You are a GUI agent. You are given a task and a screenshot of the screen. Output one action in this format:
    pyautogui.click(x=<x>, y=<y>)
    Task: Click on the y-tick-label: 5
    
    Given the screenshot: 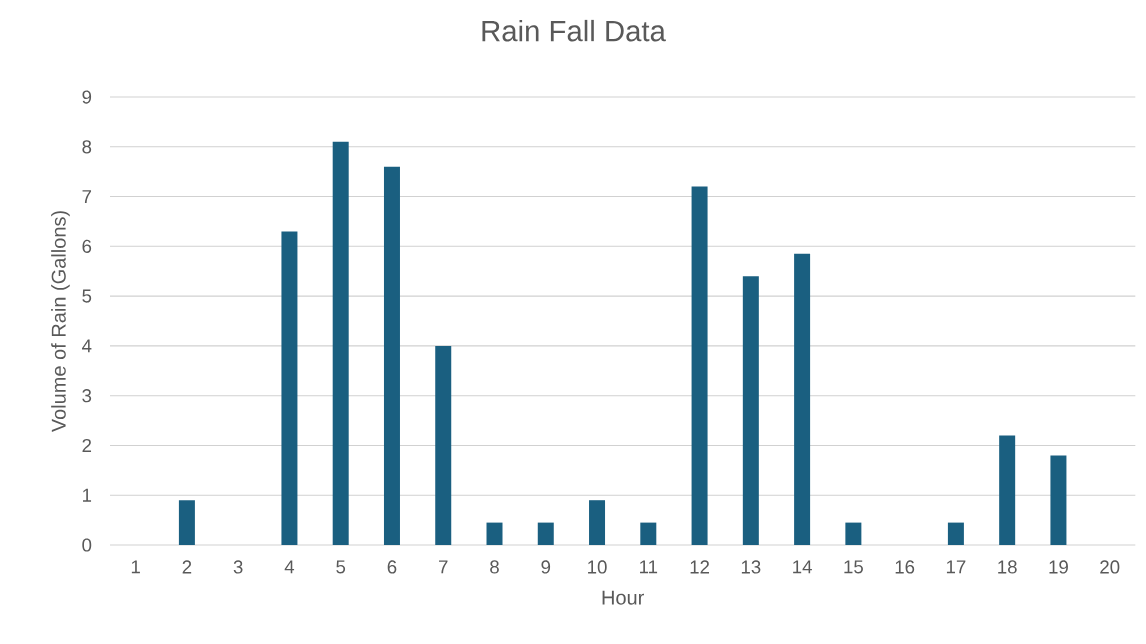 What is the action you would take?
    pyautogui.click(x=87, y=296)
    